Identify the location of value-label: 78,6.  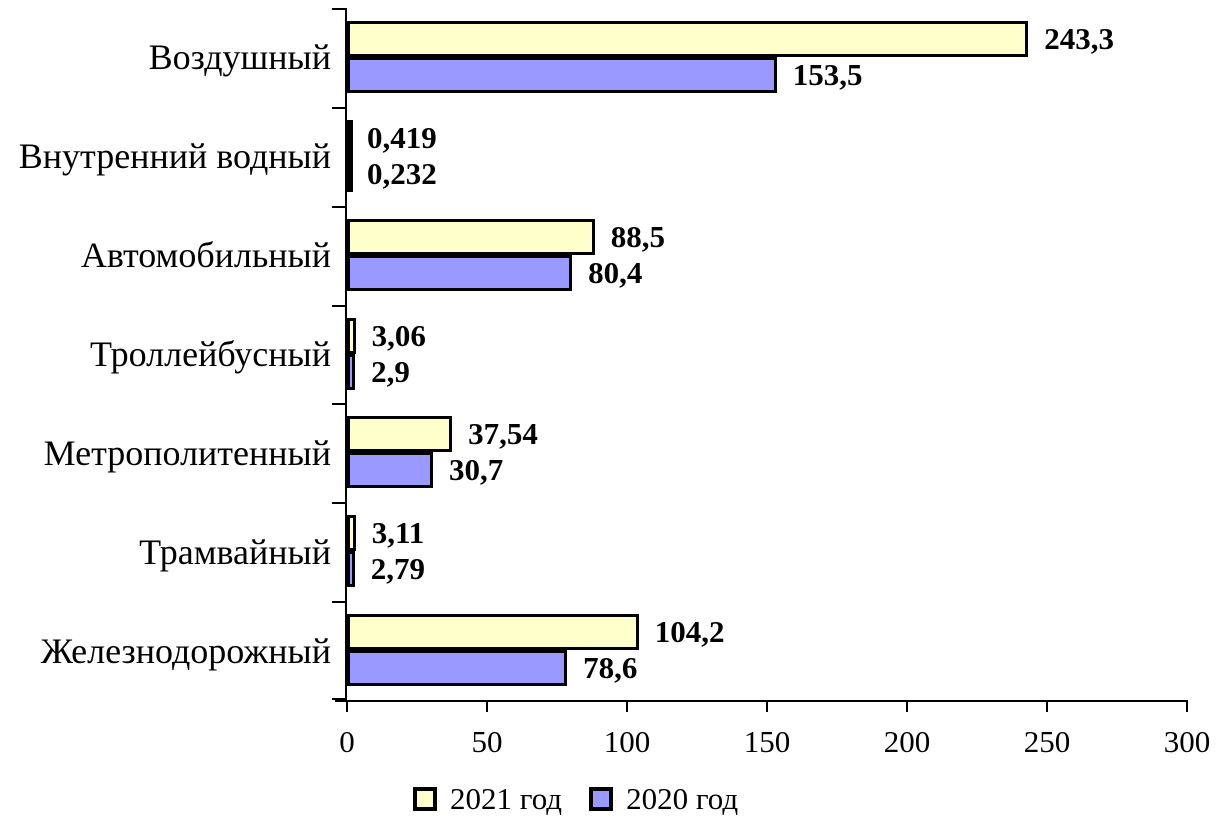
(610, 668).